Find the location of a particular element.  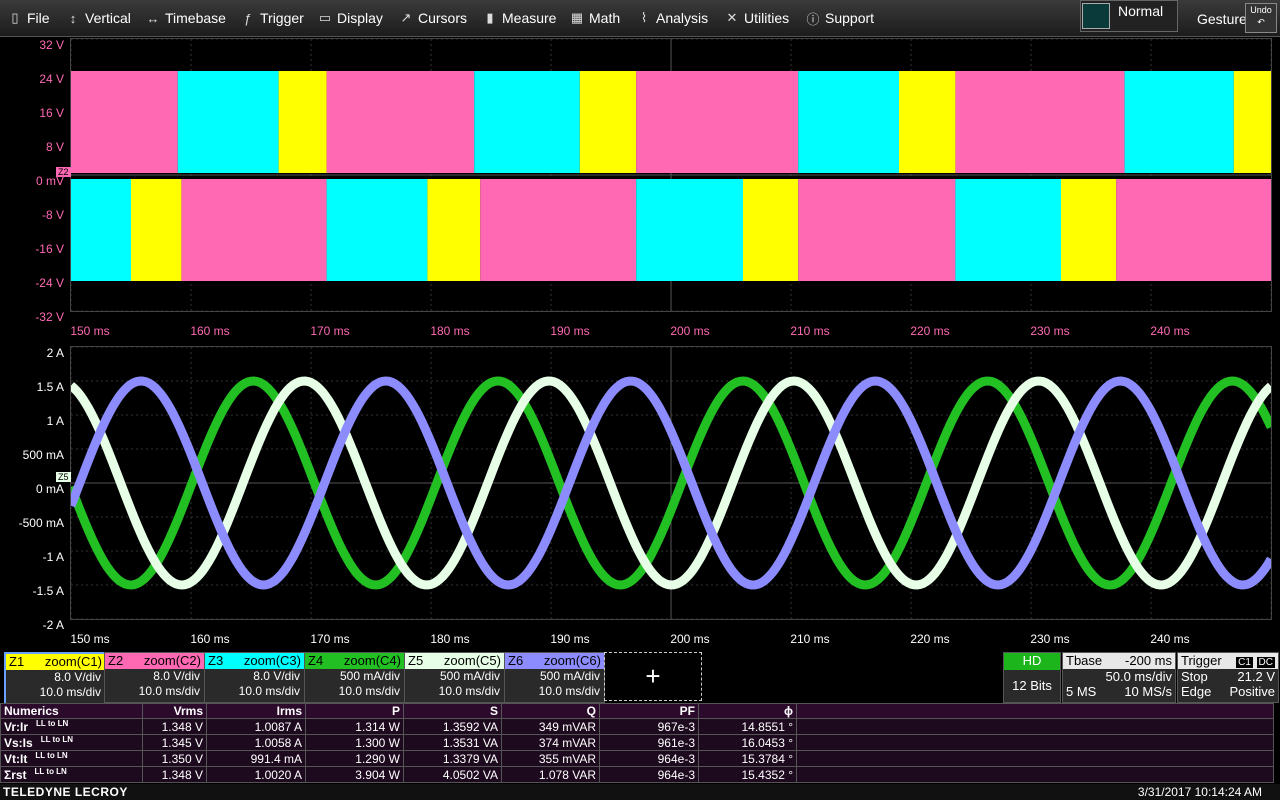

menu-cursors: ↗ Cursors is located at coordinates (434, 18).